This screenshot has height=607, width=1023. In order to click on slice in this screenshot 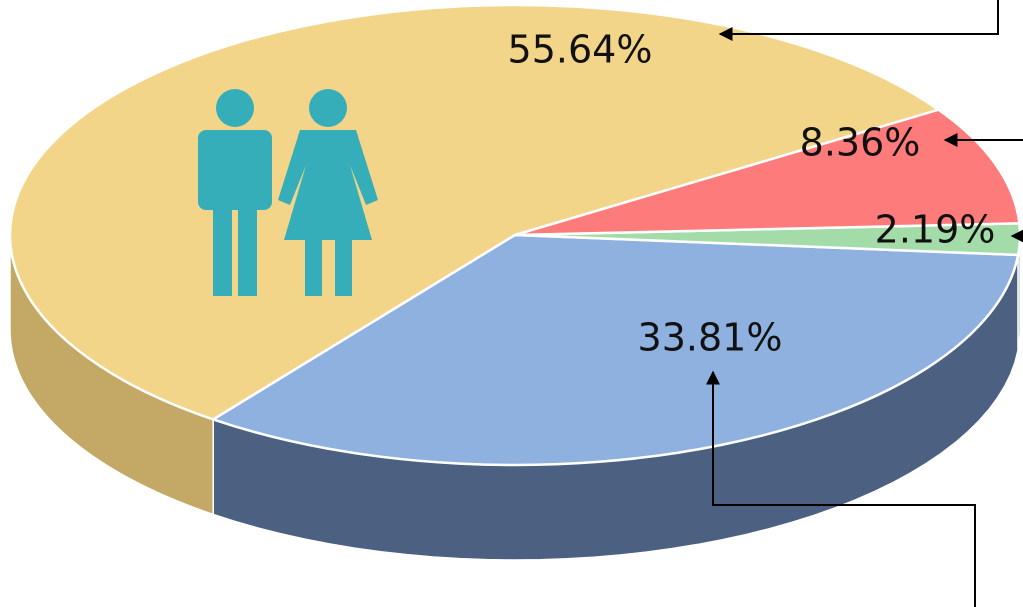, I will do `click(767, 172)`.